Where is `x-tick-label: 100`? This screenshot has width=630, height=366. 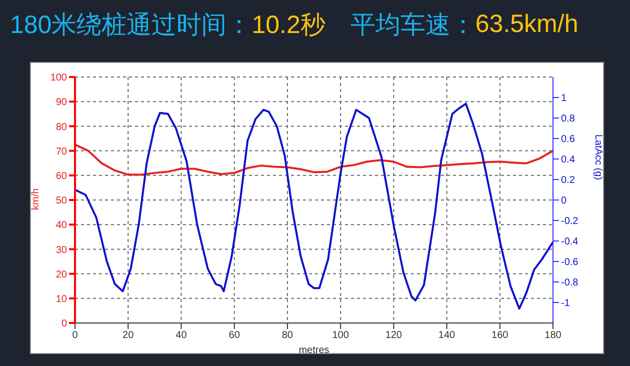
x-tick-label: 100 is located at coordinates (341, 336).